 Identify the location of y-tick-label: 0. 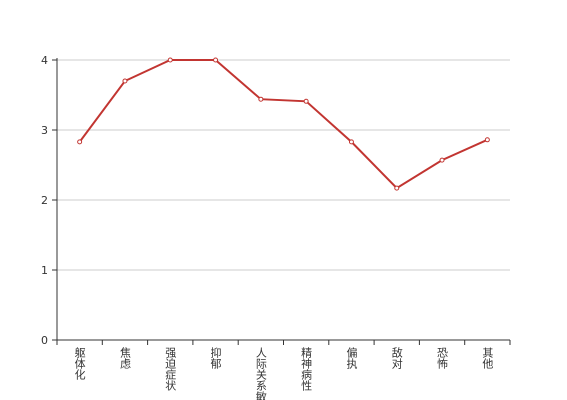
(44, 340).